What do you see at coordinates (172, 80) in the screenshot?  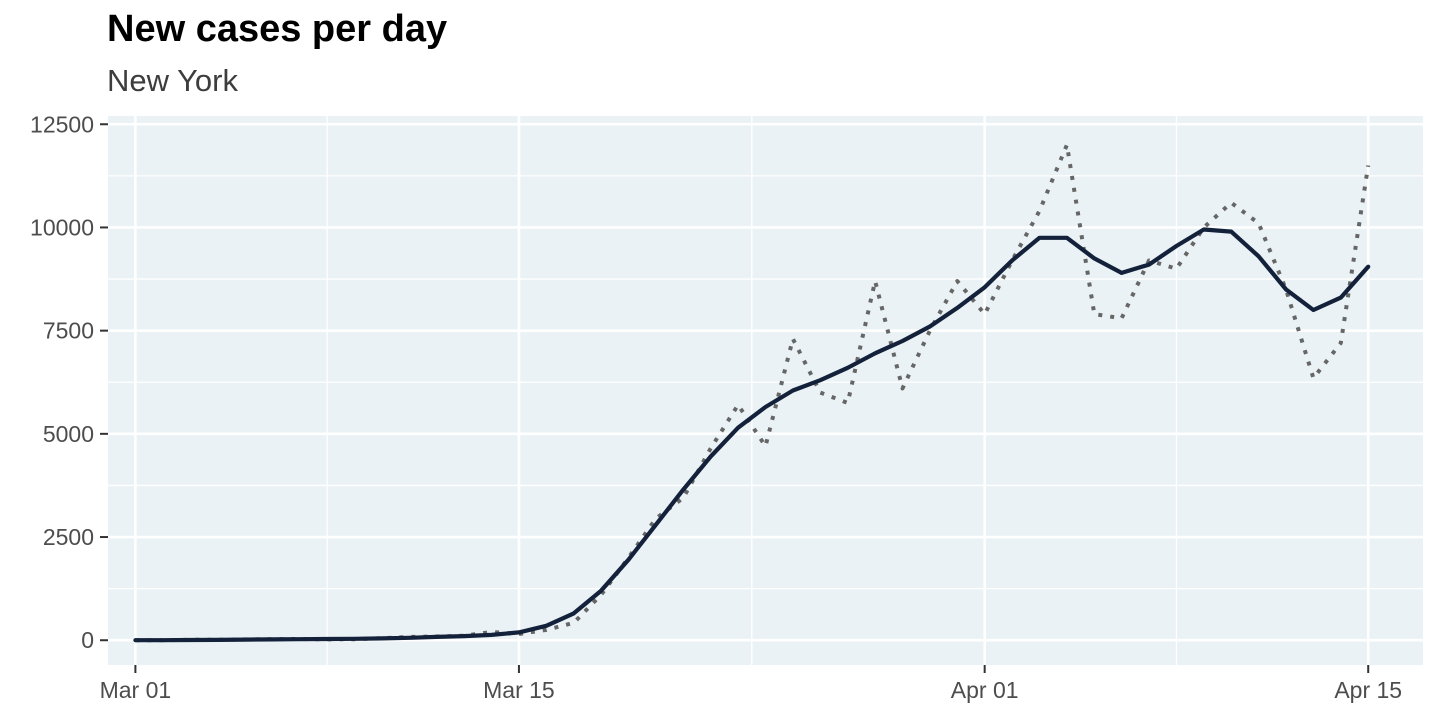 I see `chart-subtitle: New York` at bounding box center [172, 80].